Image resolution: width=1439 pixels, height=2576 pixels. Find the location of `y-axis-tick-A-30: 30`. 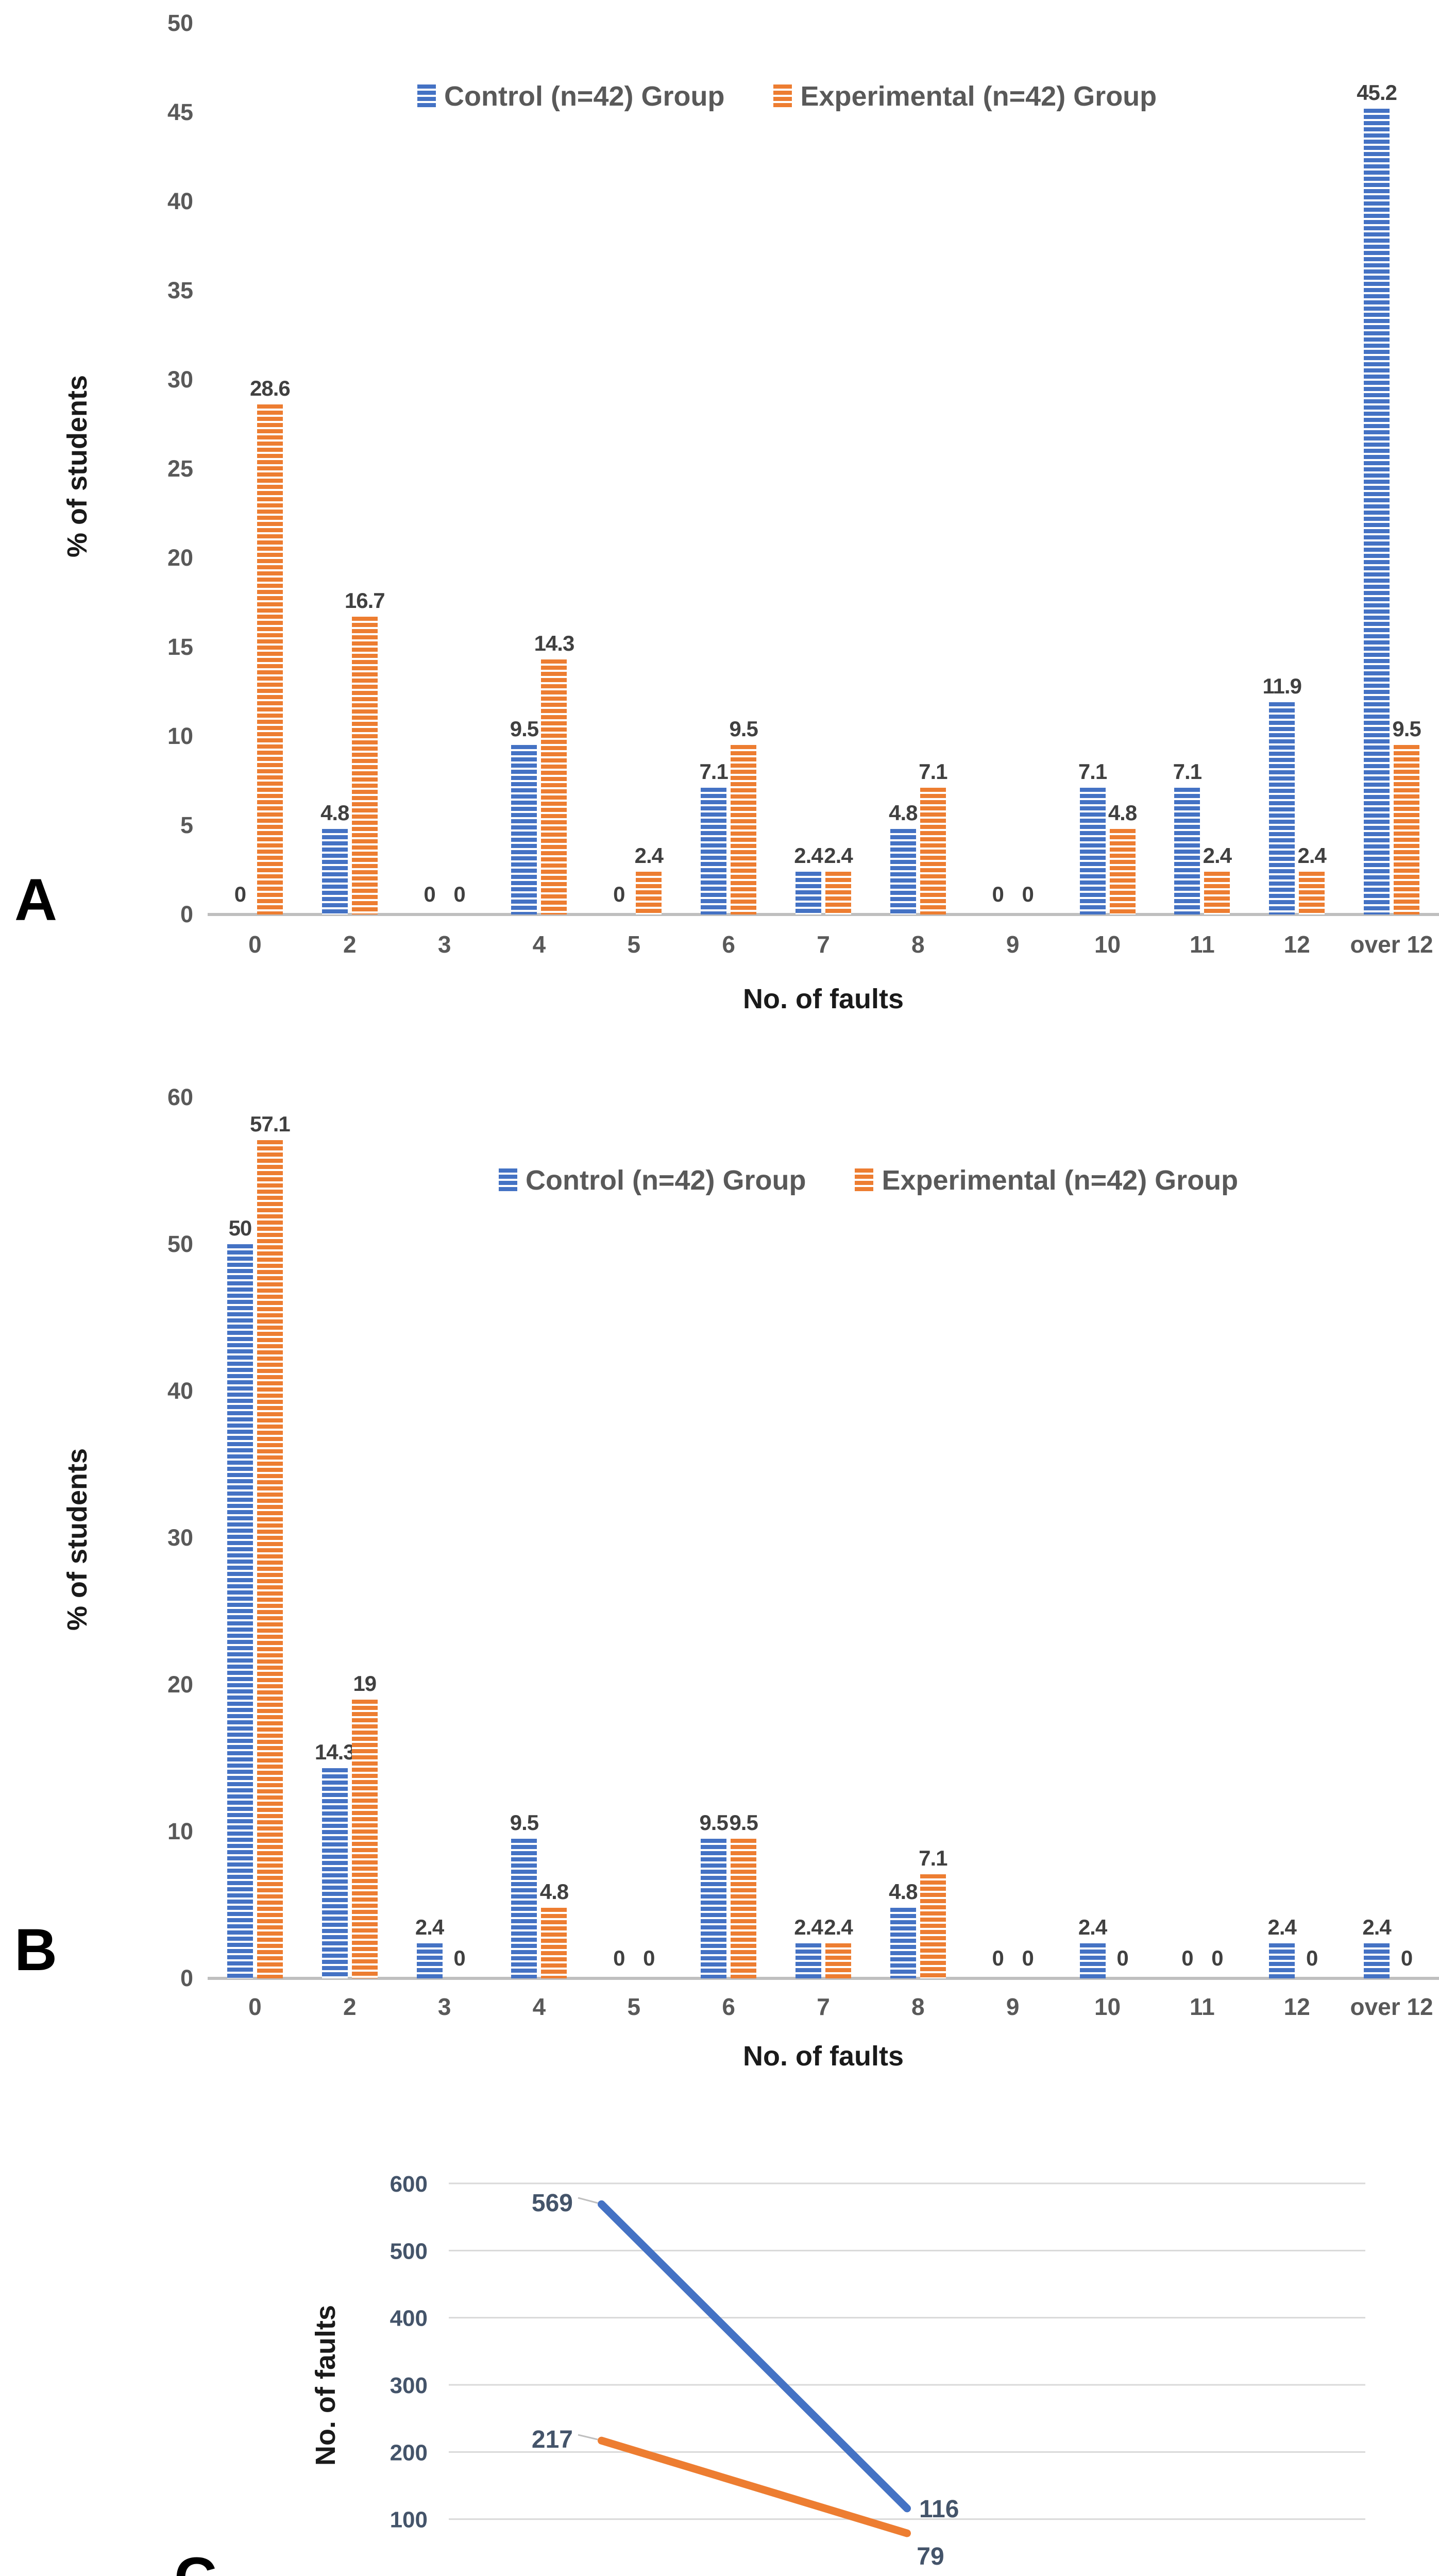

y-axis-tick-A-30: 30 is located at coordinates (180, 379).